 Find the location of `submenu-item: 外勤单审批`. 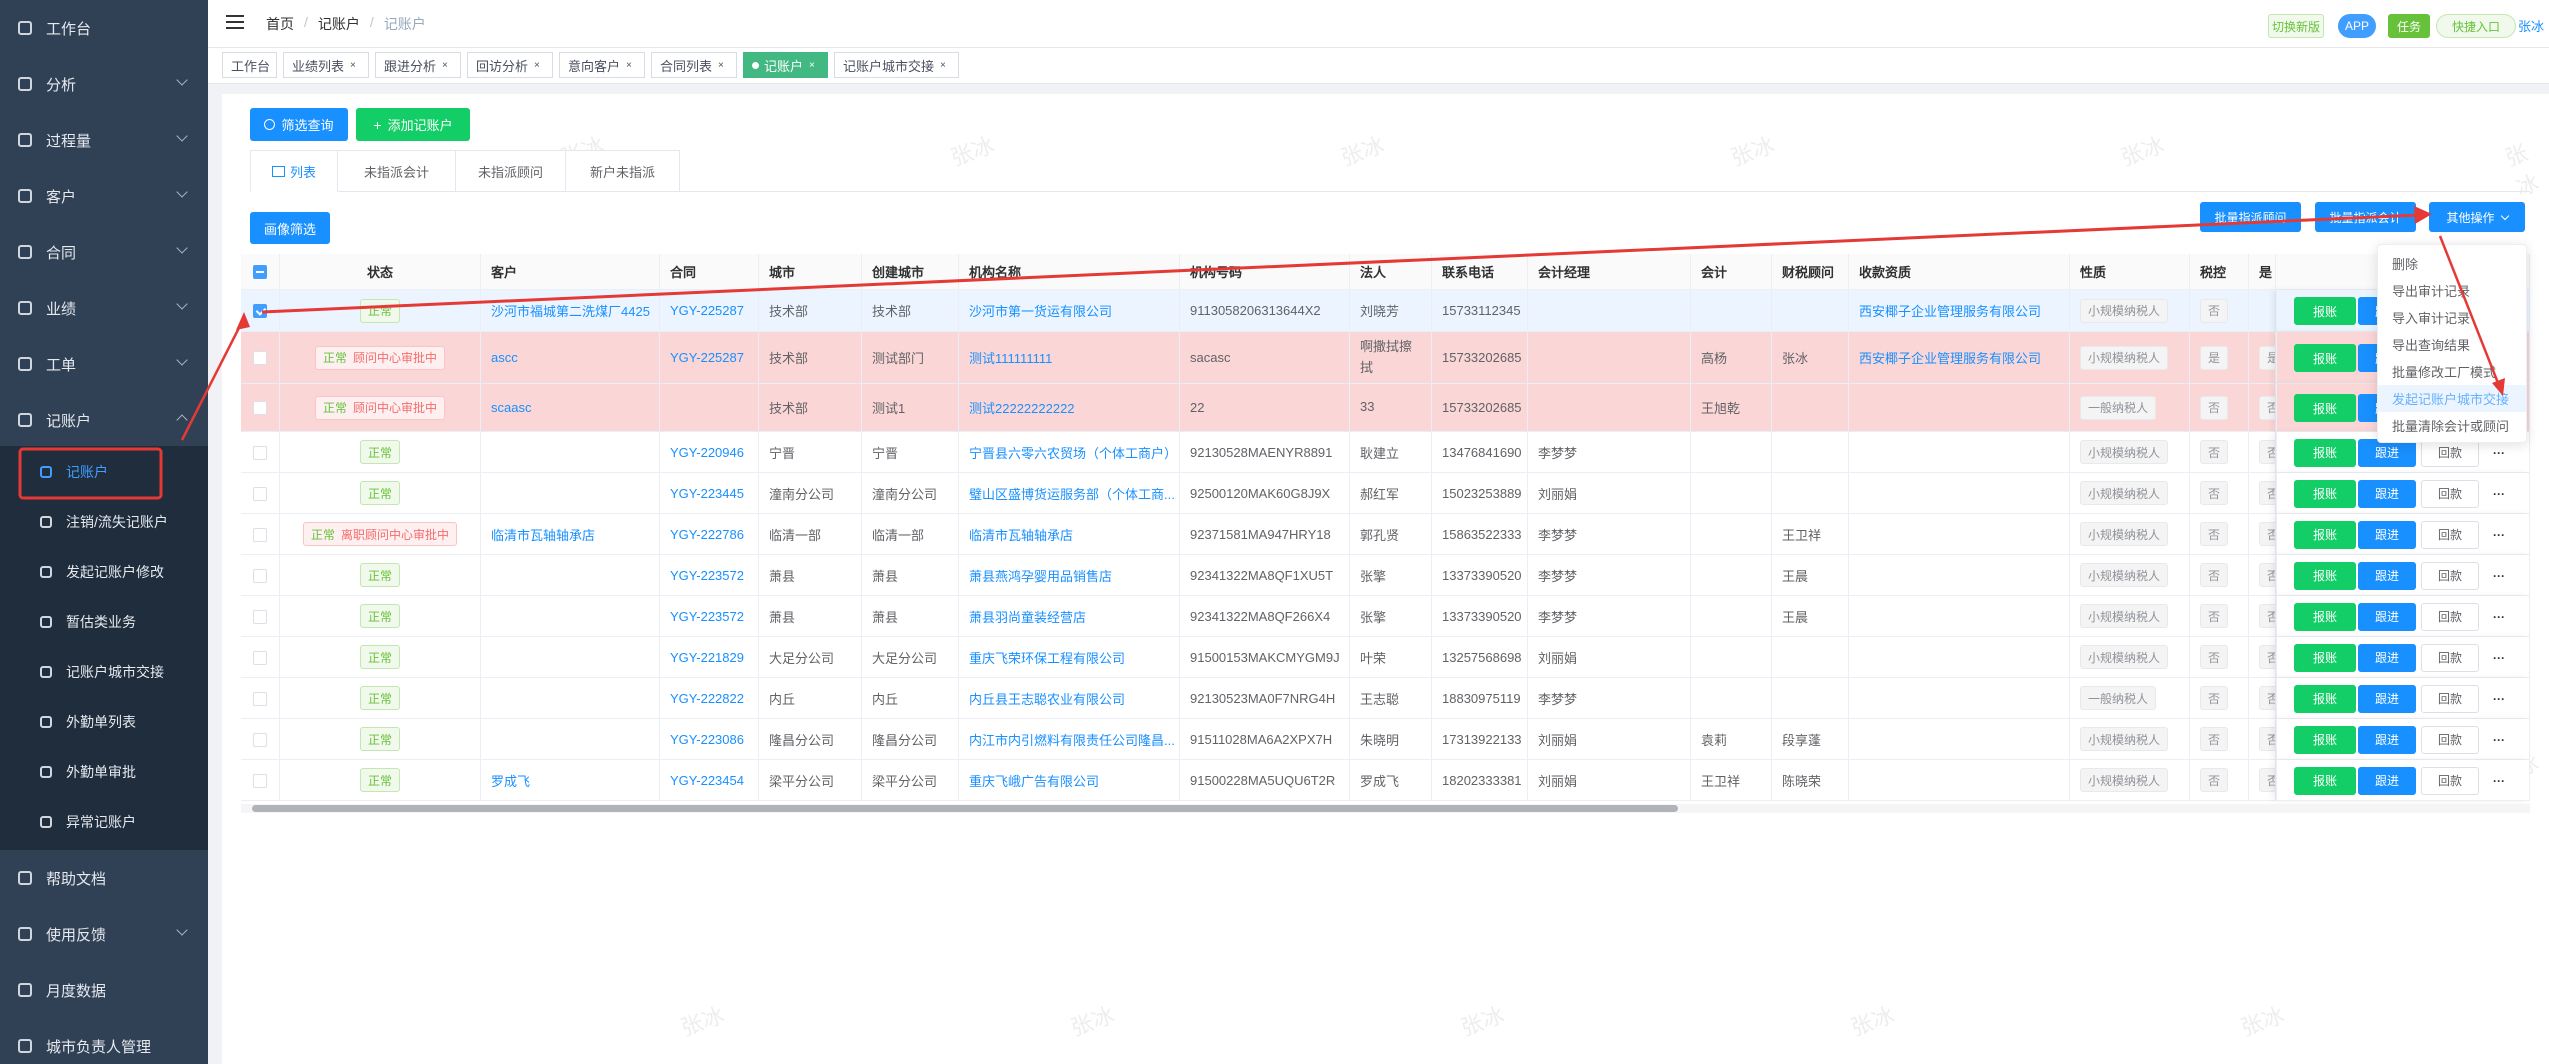

submenu-item: 外勤单审批 is located at coordinates (104, 772).